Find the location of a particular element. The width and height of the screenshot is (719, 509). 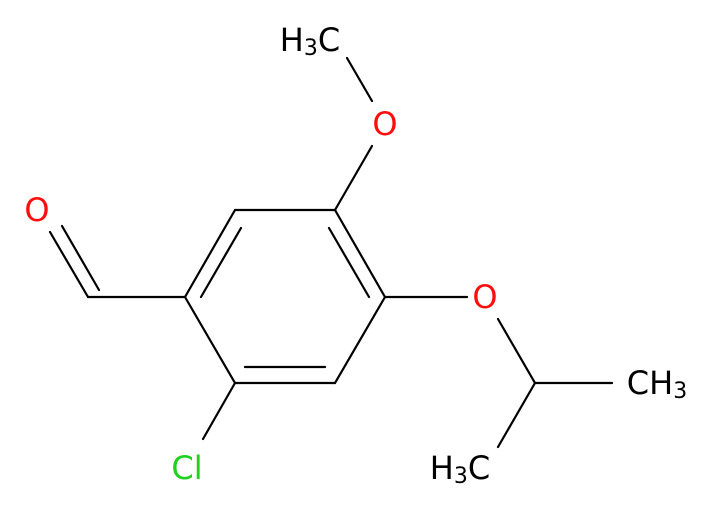

atom-label: Cl is located at coordinates (186, 468).